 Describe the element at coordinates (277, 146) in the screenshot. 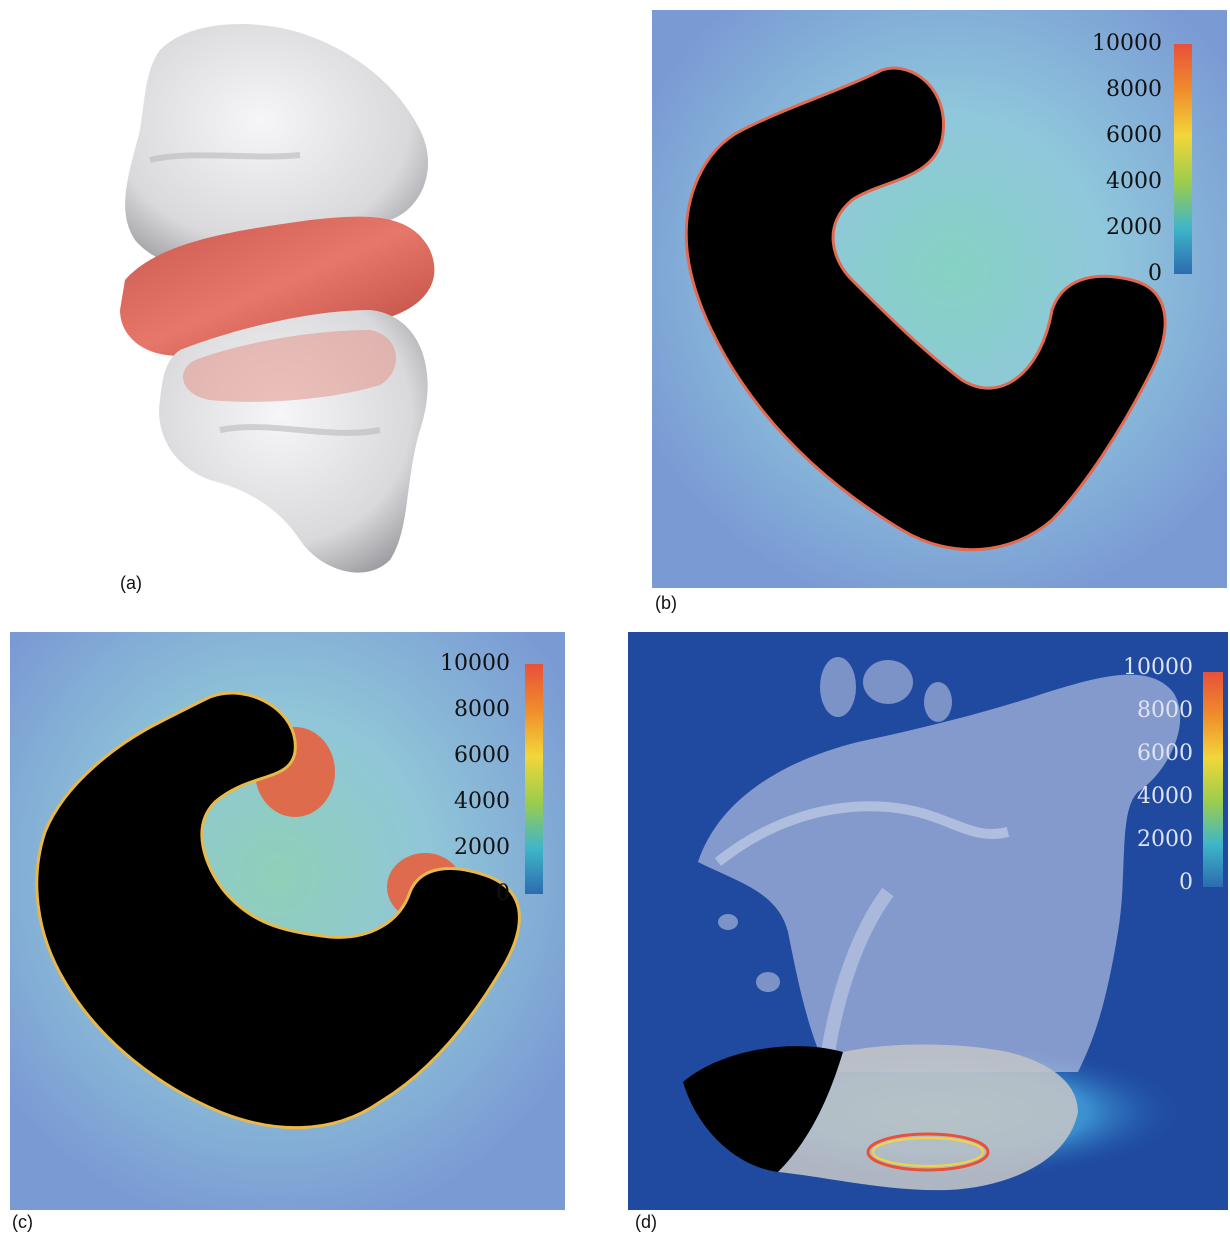

I see `molecule-upper-lobe` at that location.